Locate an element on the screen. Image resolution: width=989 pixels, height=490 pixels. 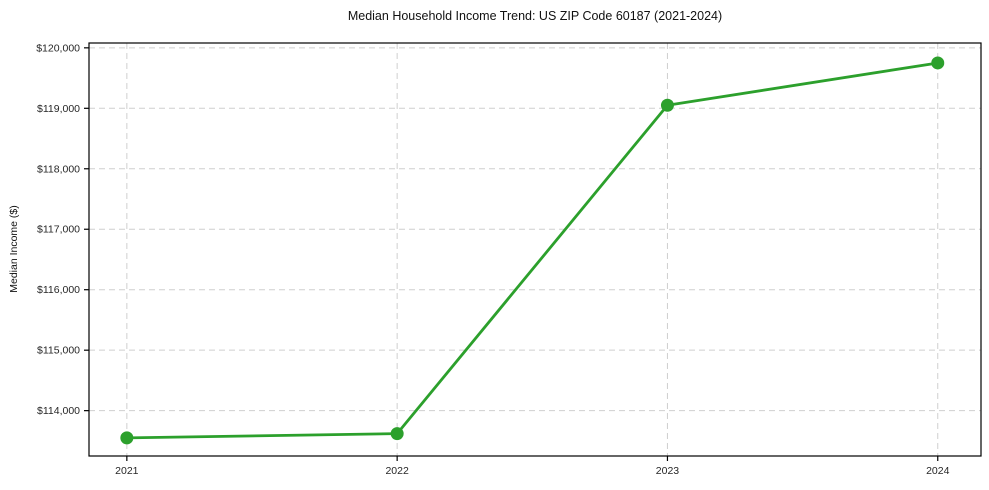
y-axis-label: Median Income ($) is located at coordinates (14, 249).